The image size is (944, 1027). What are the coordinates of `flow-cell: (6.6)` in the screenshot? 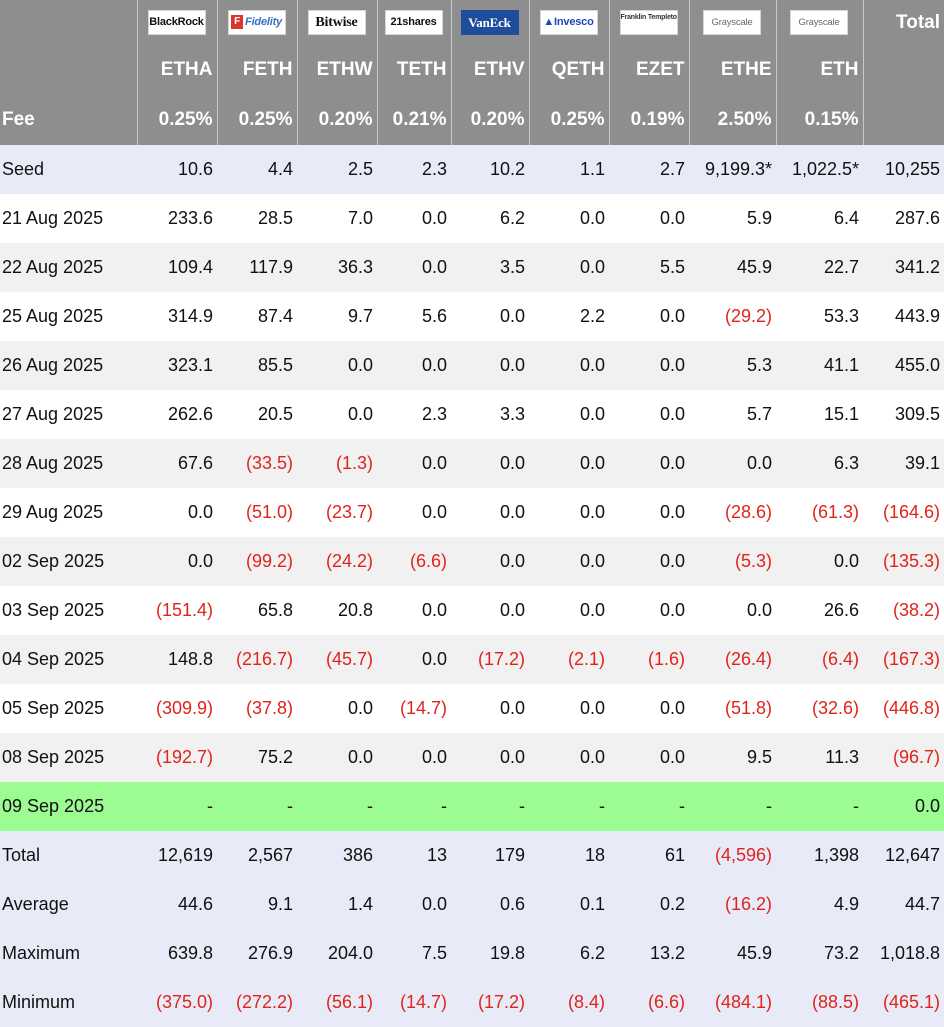 It's located at (649, 1002).